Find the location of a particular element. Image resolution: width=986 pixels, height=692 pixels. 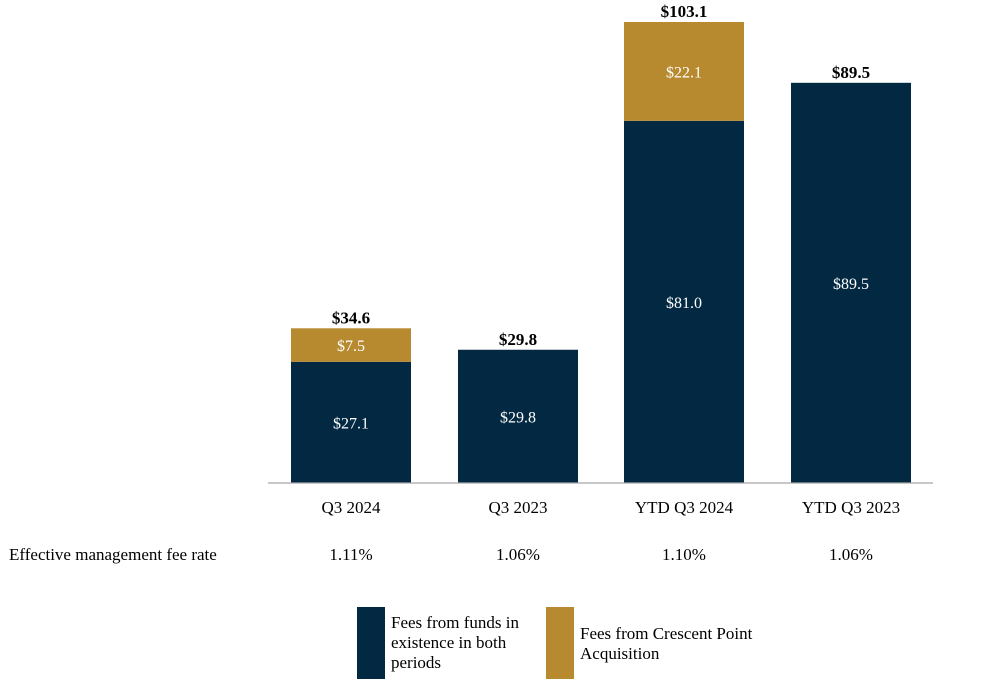

rate-row-title: Effective management fee rate is located at coordinates (113, 554).